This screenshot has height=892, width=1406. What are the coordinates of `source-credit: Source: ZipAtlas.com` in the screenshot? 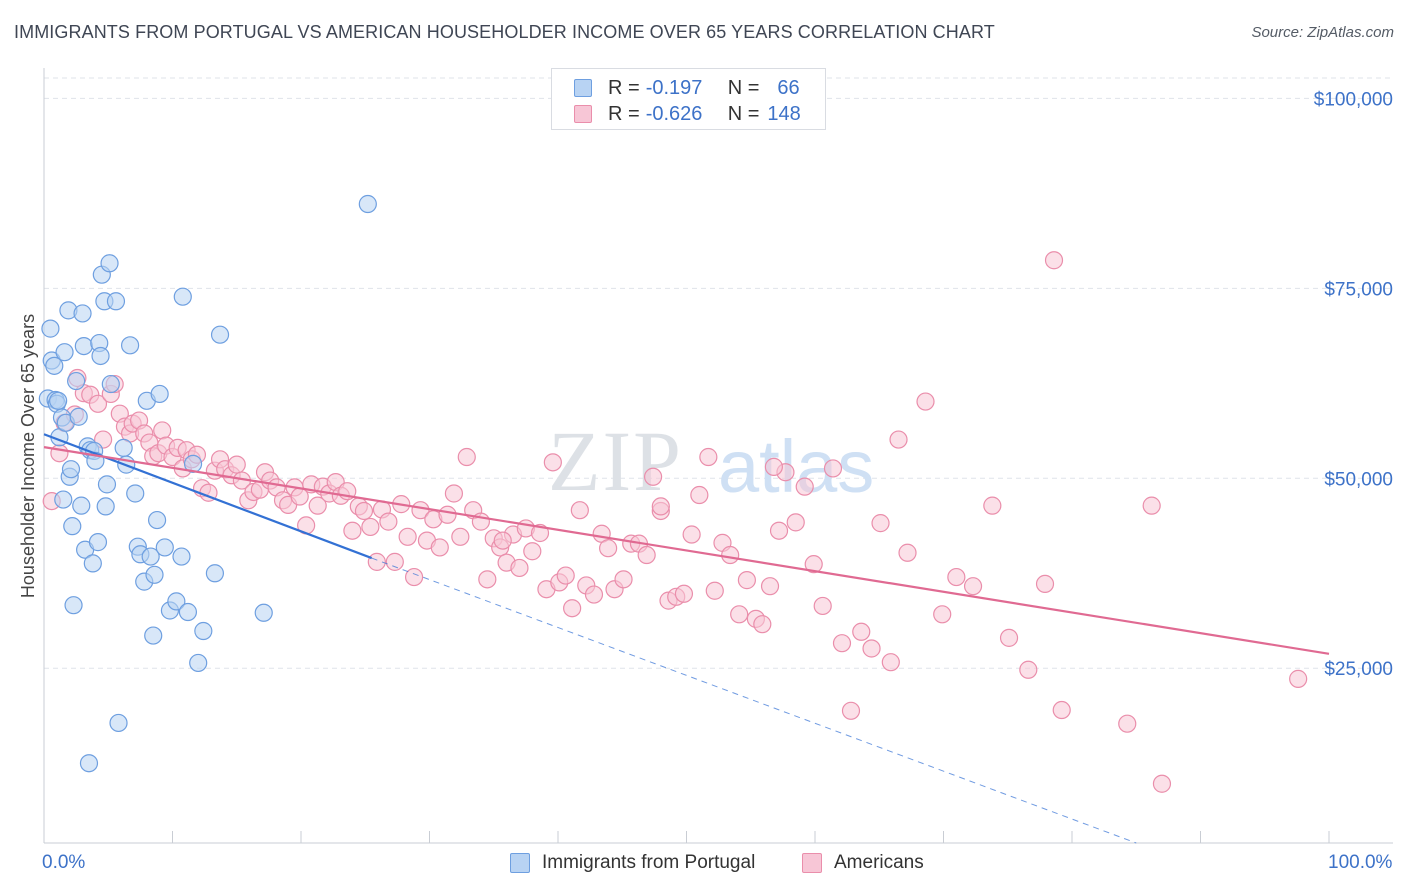 It's located at (1322, 32).